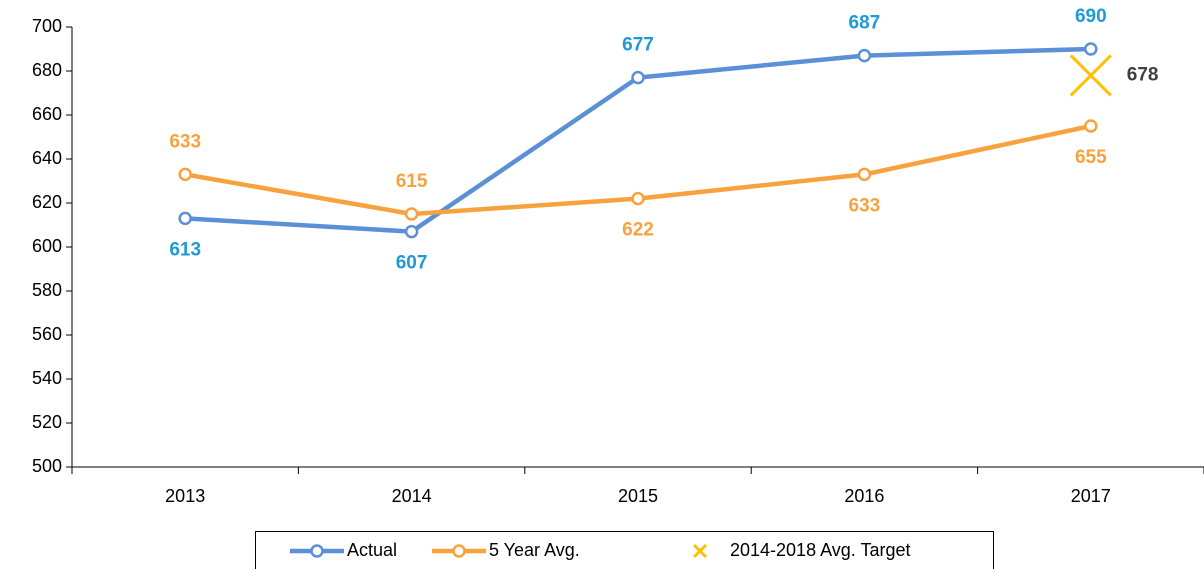 This screenshot has width=1204, height=569. I want to click on y-tick-label: 580, so click(47, 290).